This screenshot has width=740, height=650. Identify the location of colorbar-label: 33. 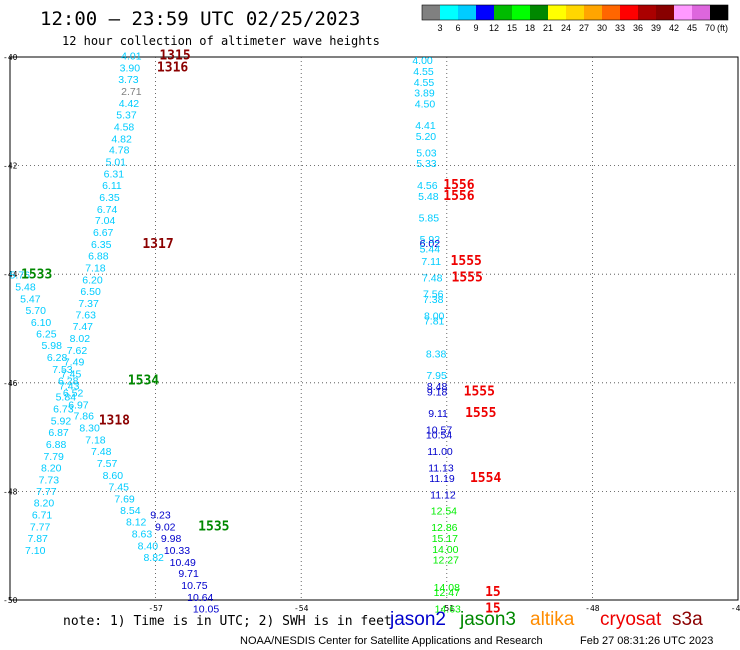
(620, 28).